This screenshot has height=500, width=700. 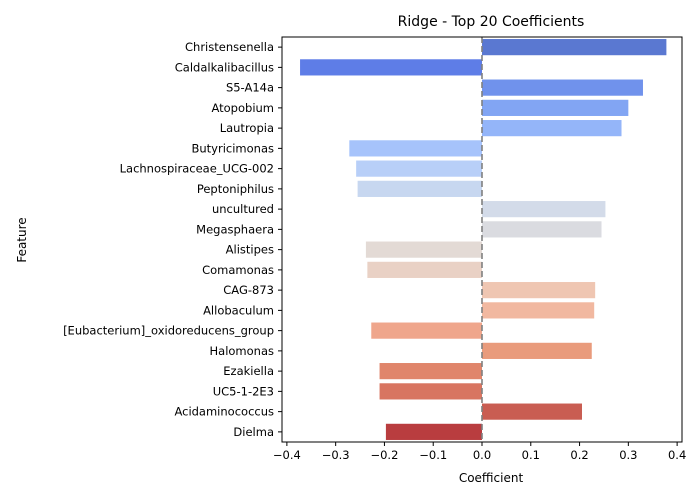 I want to click on x-tick-label: 0.1, so click(x=531, y=455).